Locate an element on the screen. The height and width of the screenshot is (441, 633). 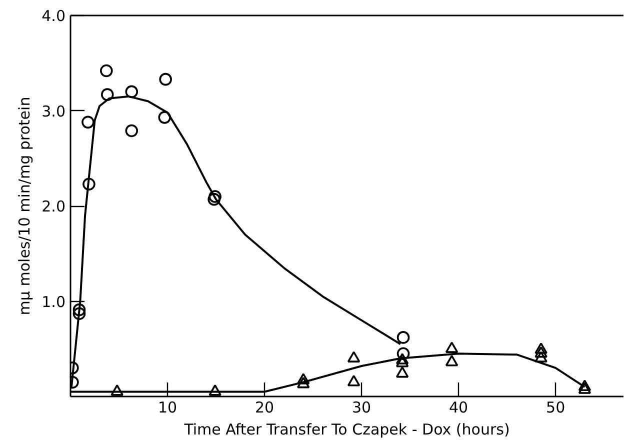
x-tick-label: 50 is located at coordinates (556, 407).